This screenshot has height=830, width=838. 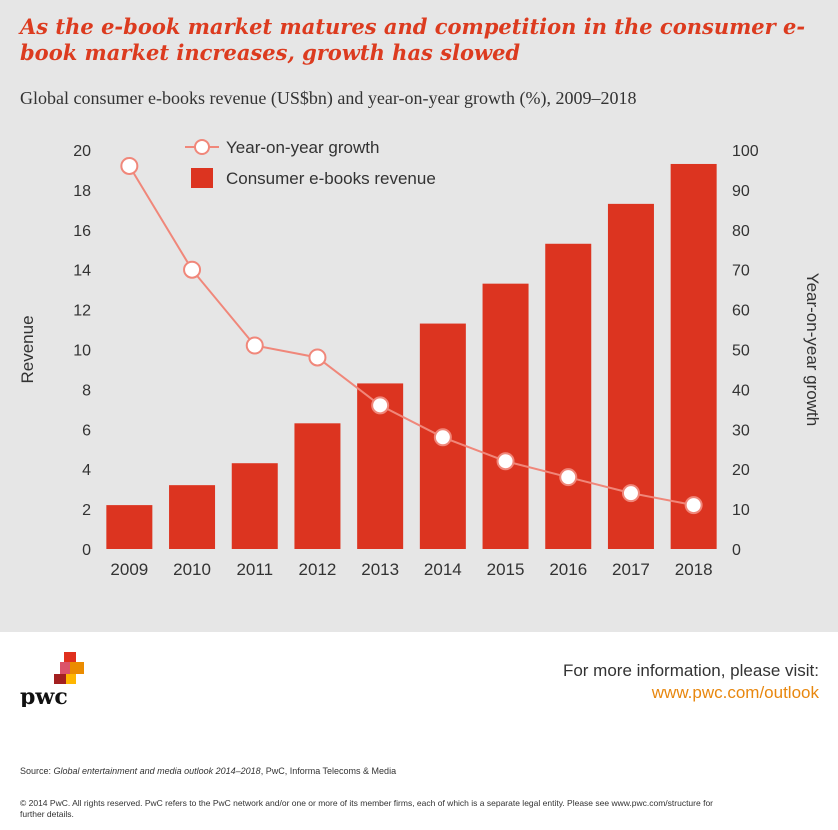 I want to click on right-axis-tick-label: 80, so click(x=741, y=231).